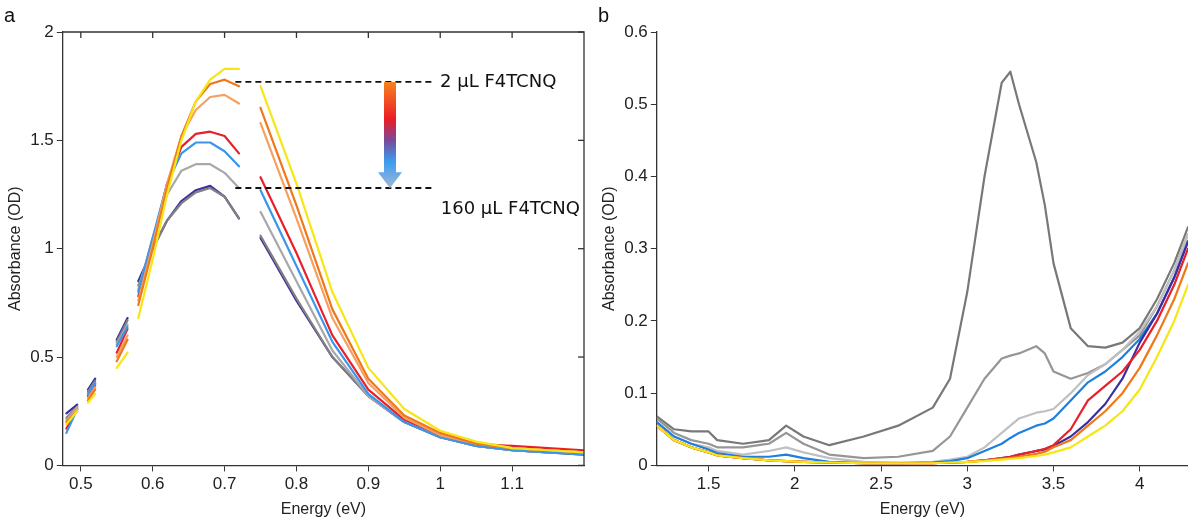  What do you see at coordinates (881, 484) in the screenshot?
I see `x-tick-label: 2.5` at bounding box center [881, 484].